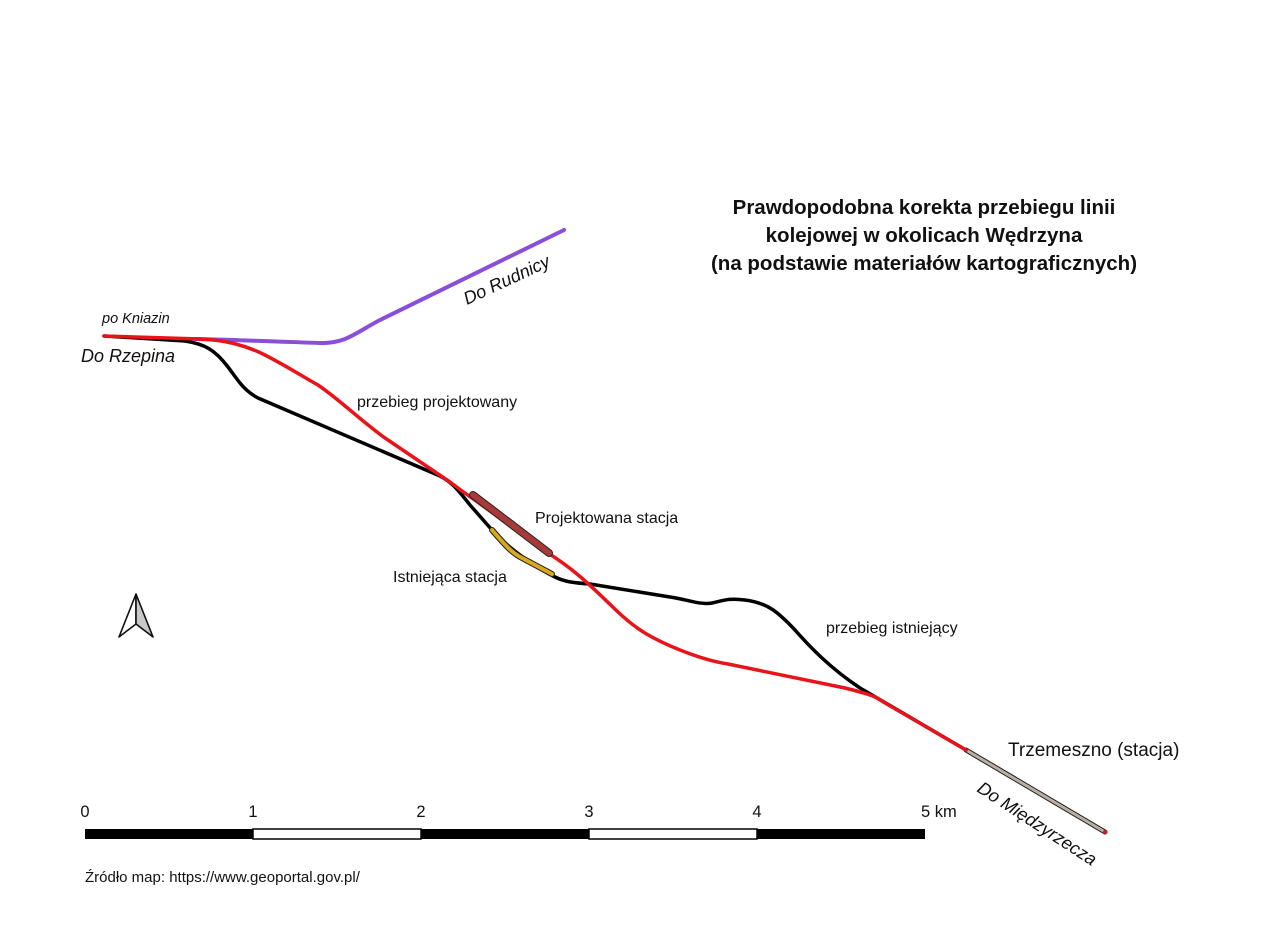 The image size is (1280, 925). Describe the element at coordinates (511, 524) in the screenshot. I see `projected-station-bar` at that location.